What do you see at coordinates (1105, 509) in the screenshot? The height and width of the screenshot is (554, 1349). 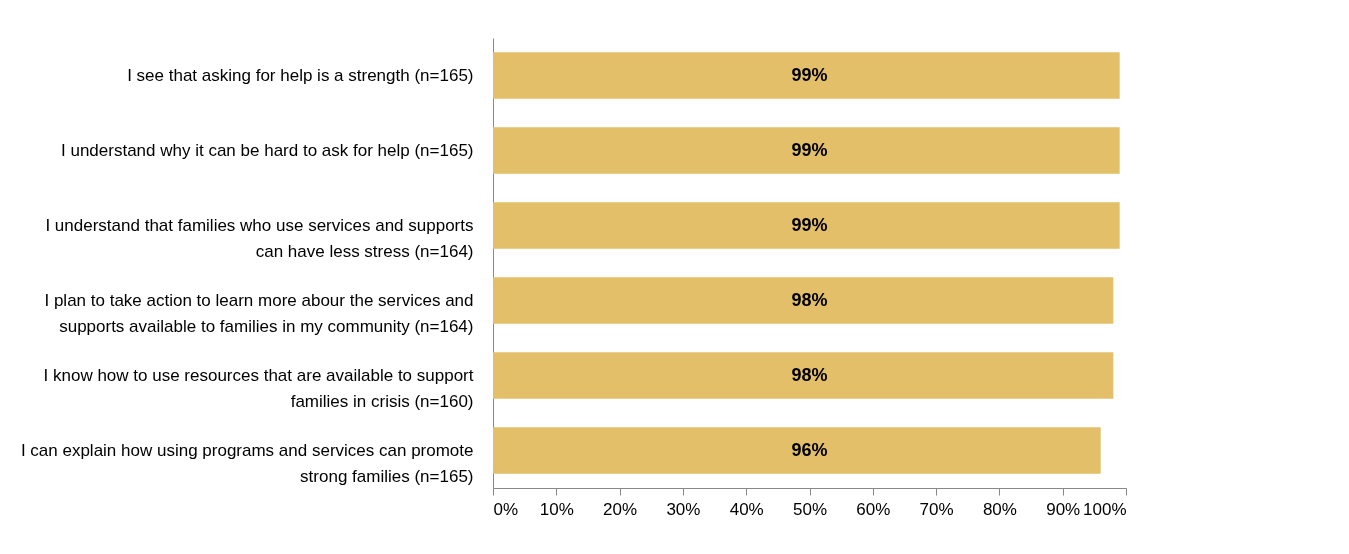 I see `x-tick-label: 100%` at bounding box center [1105, 509].